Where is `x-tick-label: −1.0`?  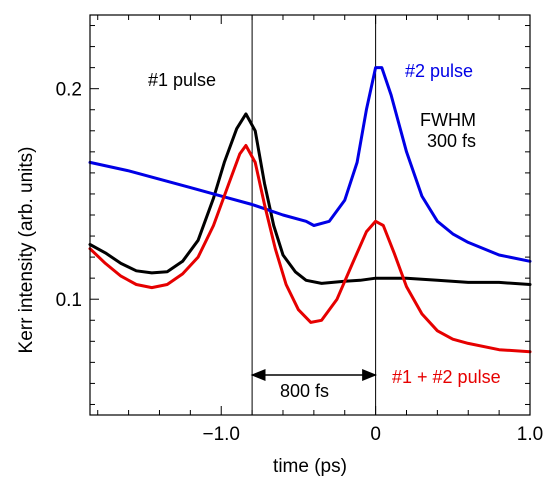
x-tick-label: −1.0 is located at coordinates (221, 434).